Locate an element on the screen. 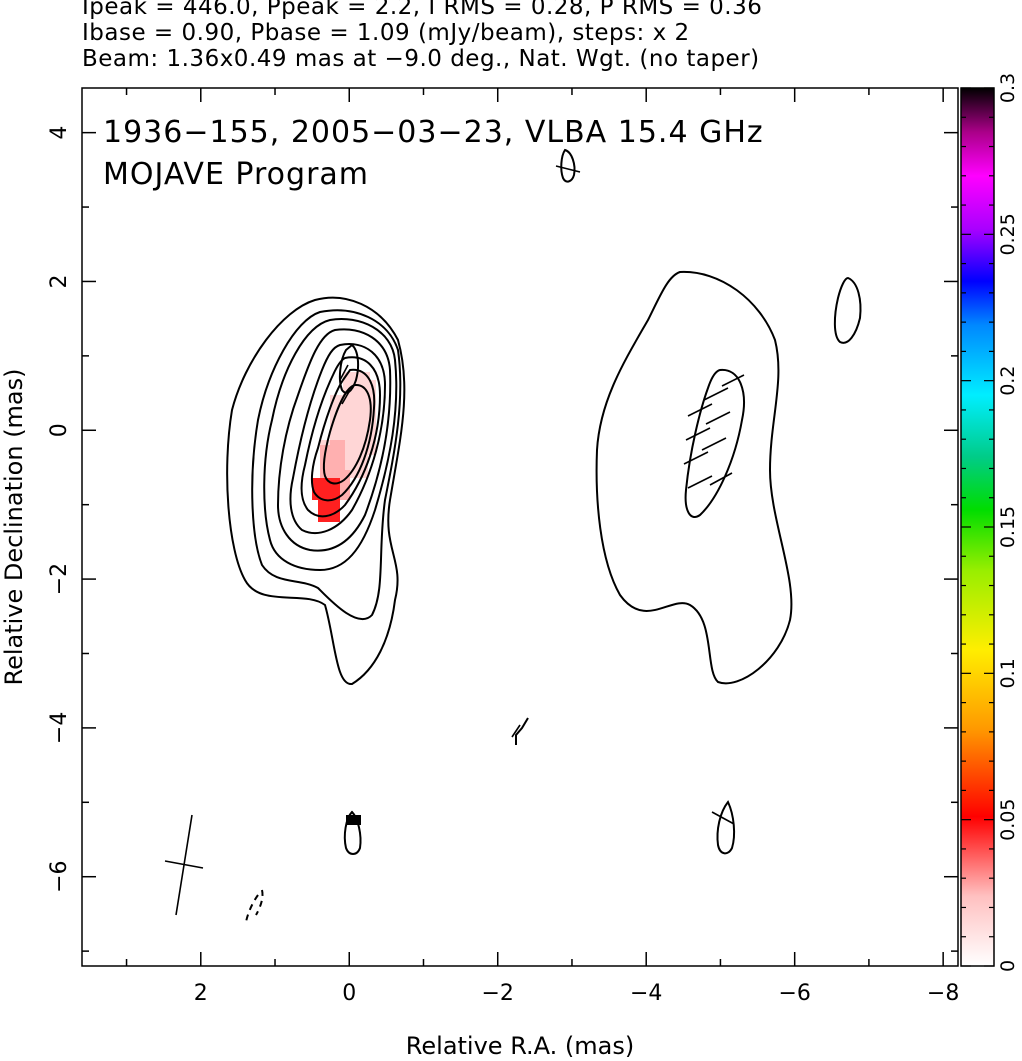 The width and height of the screenshot is (1022, 1061). lobe-contours is located at coordinates (711, 416).